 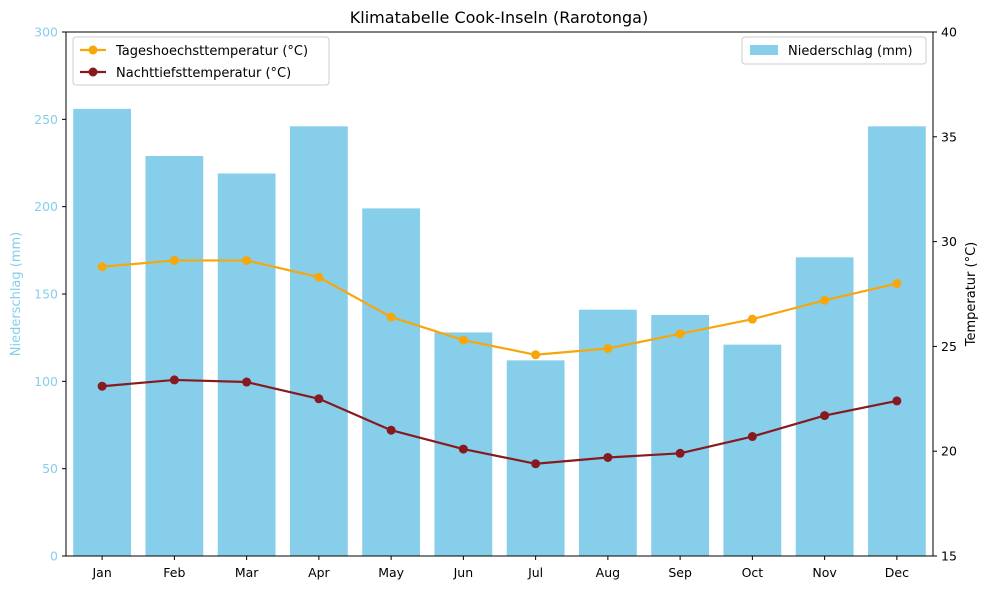 I want to click on legend-label-low: Nachttiefsttemperatur (°C), so click(x=203, y=73).